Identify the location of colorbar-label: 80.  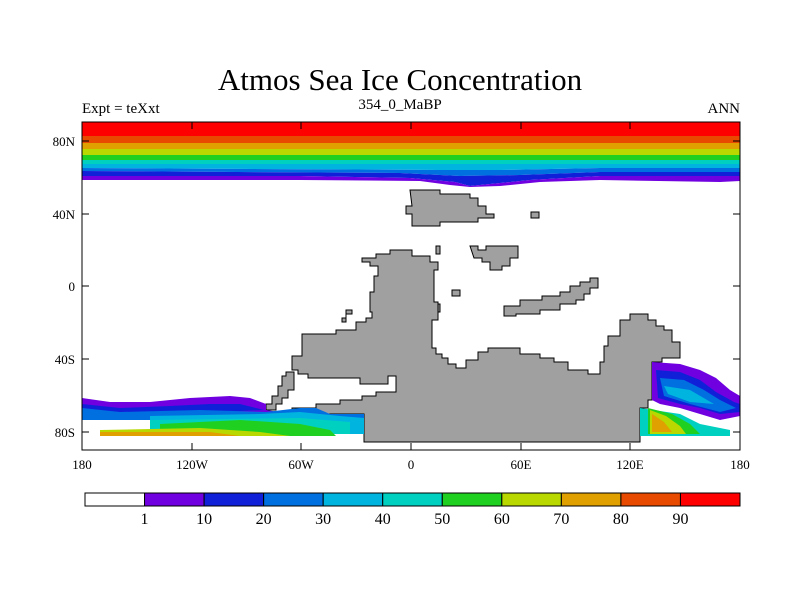
(621, 519).